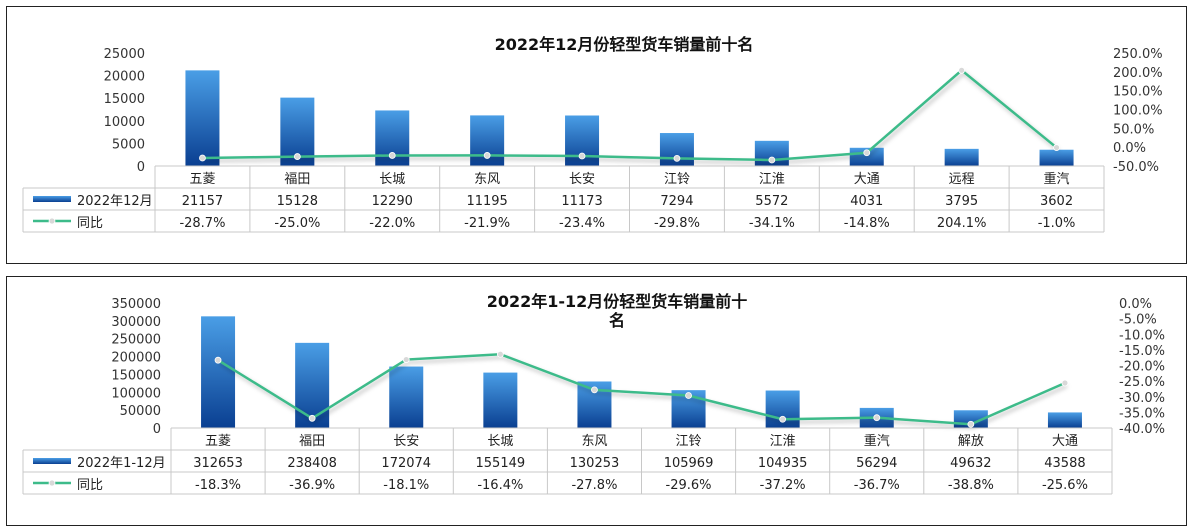 This screenshot has height=531, width=1200. I want to click on table-value: 12290, so click(392, 201).